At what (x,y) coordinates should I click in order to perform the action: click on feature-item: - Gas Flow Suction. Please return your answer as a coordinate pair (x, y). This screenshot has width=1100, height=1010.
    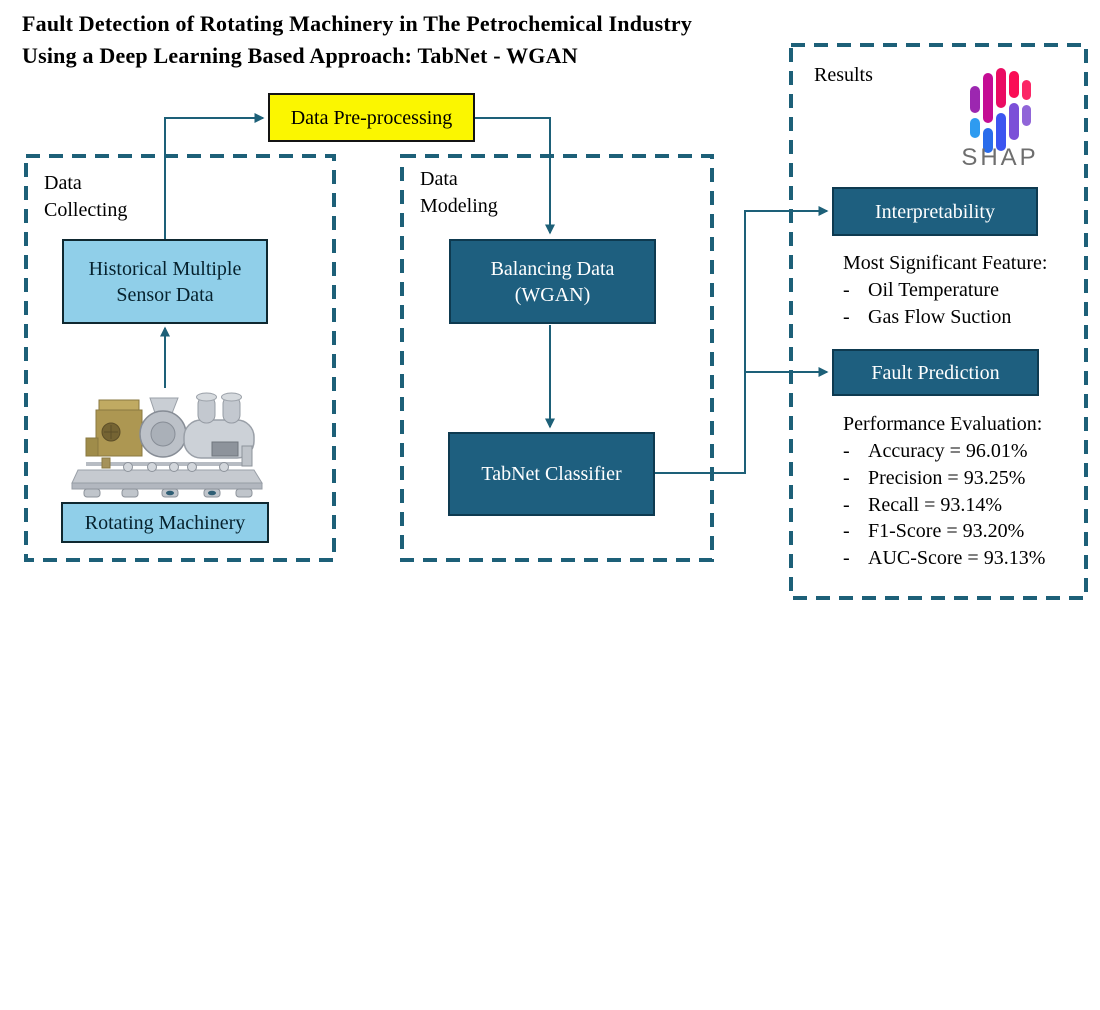
    Looking at the image, I should click on (927, 317).